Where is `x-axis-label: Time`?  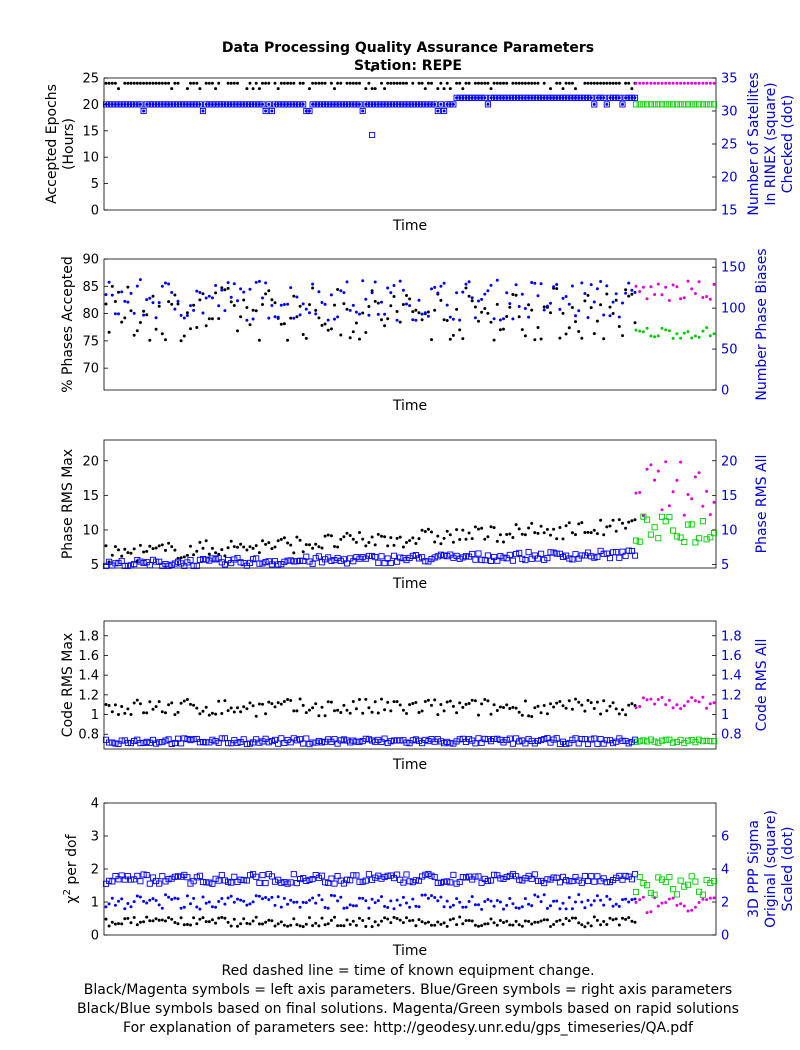
x-axis-label: Time is located at coordinates (409, 406).